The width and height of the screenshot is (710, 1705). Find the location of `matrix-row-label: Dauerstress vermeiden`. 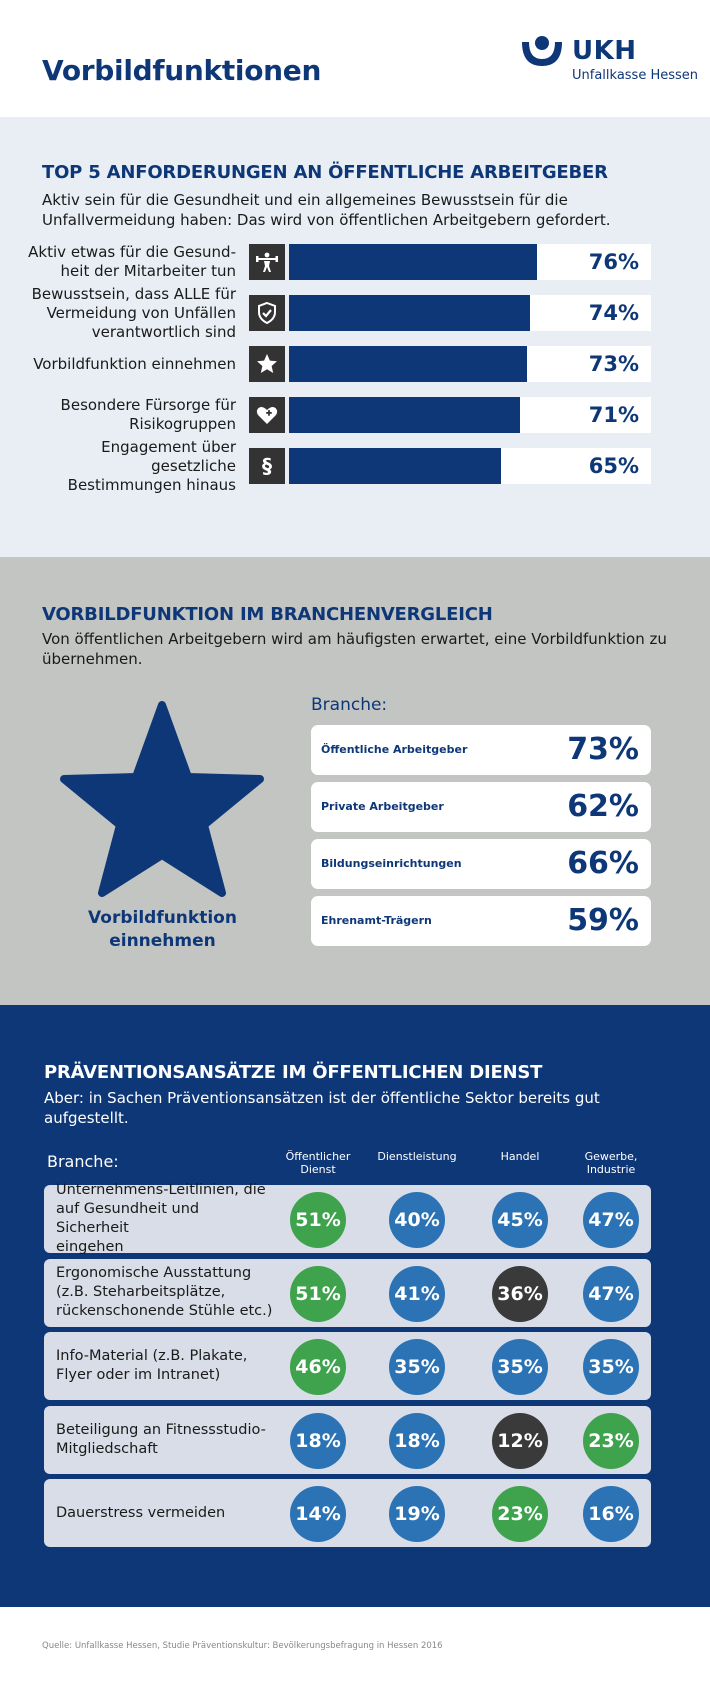

matrix-row-label: Dauerstress vermeiden is located at coordinates (166, 1513).